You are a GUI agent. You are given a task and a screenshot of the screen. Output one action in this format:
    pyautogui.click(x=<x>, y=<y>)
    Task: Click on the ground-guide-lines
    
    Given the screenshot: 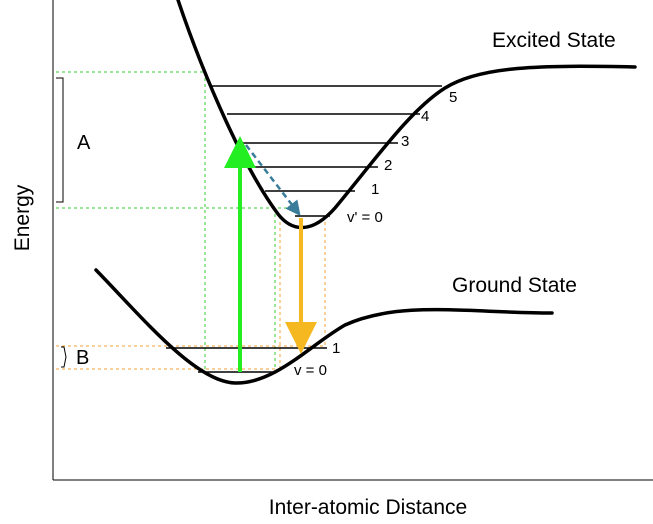 What is the action you would take?
    pyautogui.click(x=191, y=293)
    